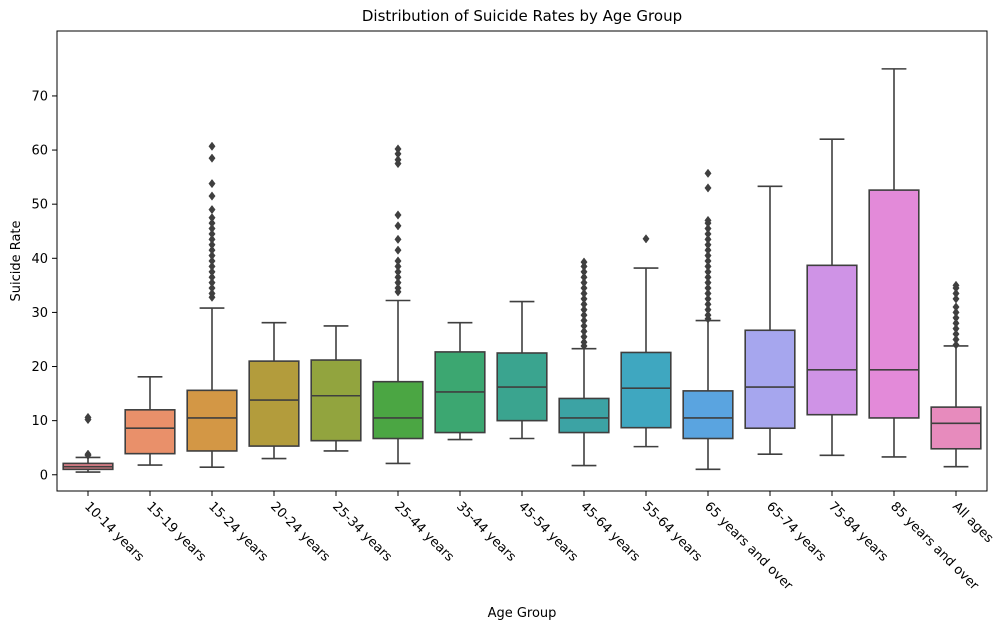  Describe the element at coordinates (44, 286) in the screenshot. I see `y-axis: 0 10 20 30 40 50 60 70` at that location.